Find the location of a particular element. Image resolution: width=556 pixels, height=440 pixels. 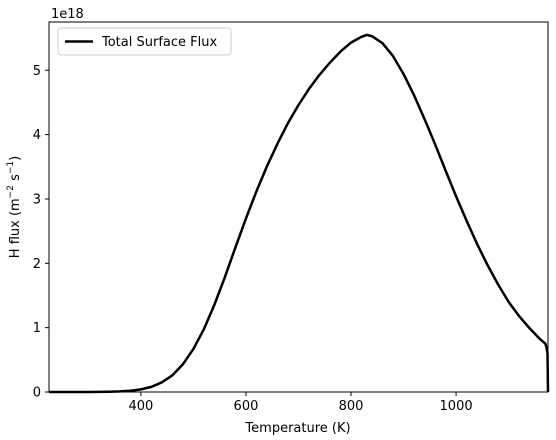

y-axis-label: H flux (m−2 s−1) is located at coordinates (14, 207).